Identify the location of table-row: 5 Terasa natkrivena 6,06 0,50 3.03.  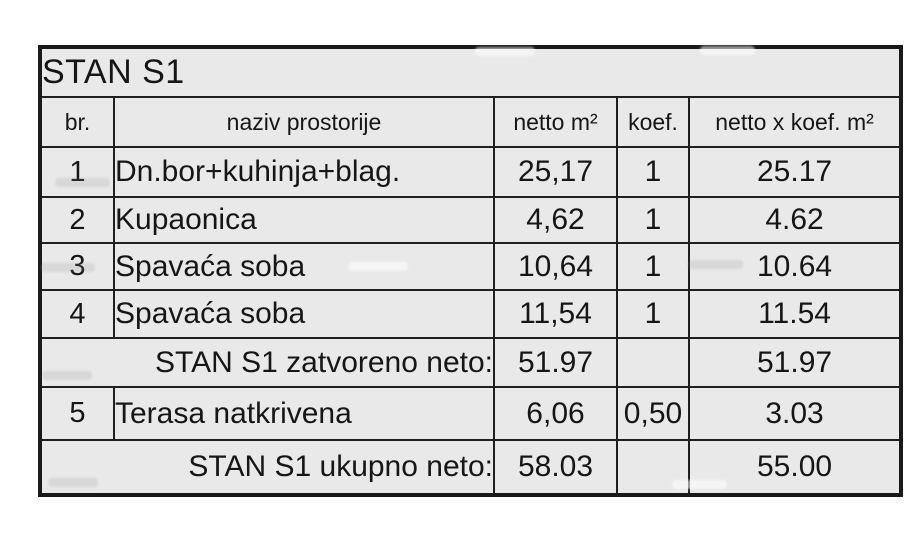
(471, 413).